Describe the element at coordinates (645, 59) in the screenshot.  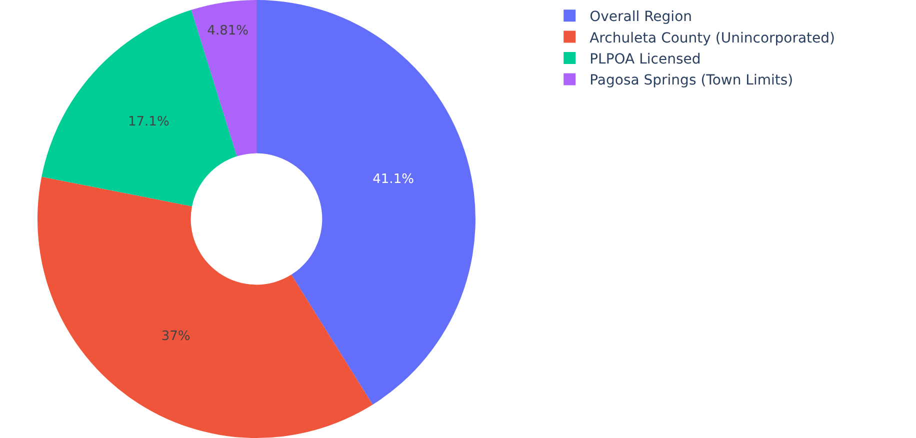
I see `legend-label: PLPOA Licensed` at that location.